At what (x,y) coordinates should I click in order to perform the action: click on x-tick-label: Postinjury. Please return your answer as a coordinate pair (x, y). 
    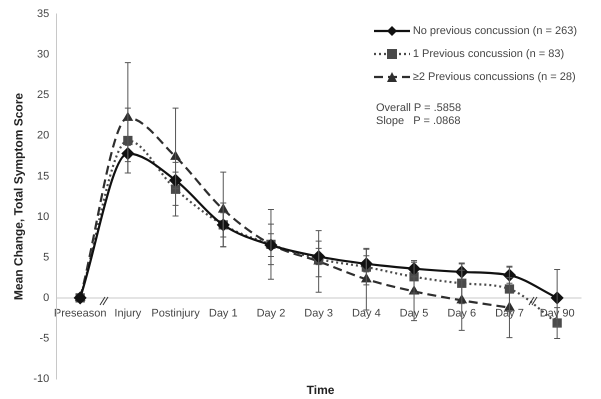
    Looking at the image, I should click on (175, 314).